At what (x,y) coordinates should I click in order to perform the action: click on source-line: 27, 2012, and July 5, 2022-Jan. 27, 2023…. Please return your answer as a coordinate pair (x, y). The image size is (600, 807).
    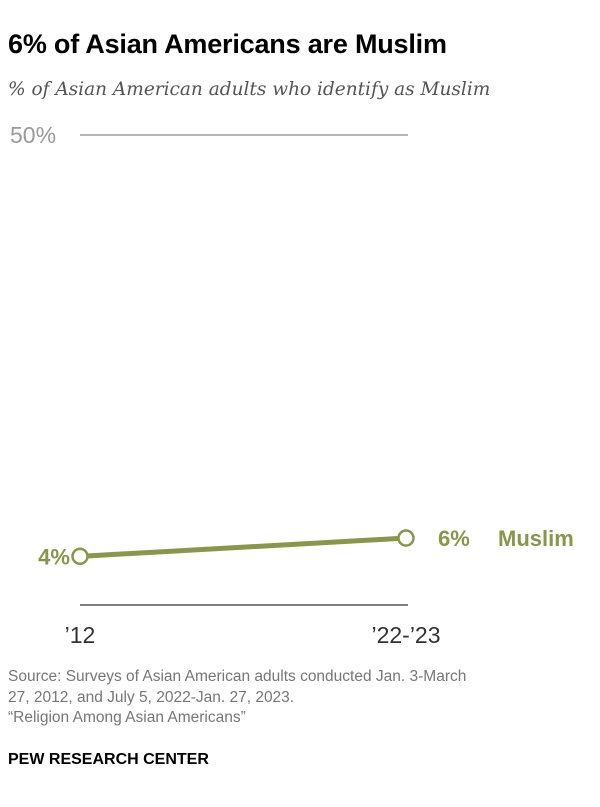
    Looking at the image, I should click on (151, 697).